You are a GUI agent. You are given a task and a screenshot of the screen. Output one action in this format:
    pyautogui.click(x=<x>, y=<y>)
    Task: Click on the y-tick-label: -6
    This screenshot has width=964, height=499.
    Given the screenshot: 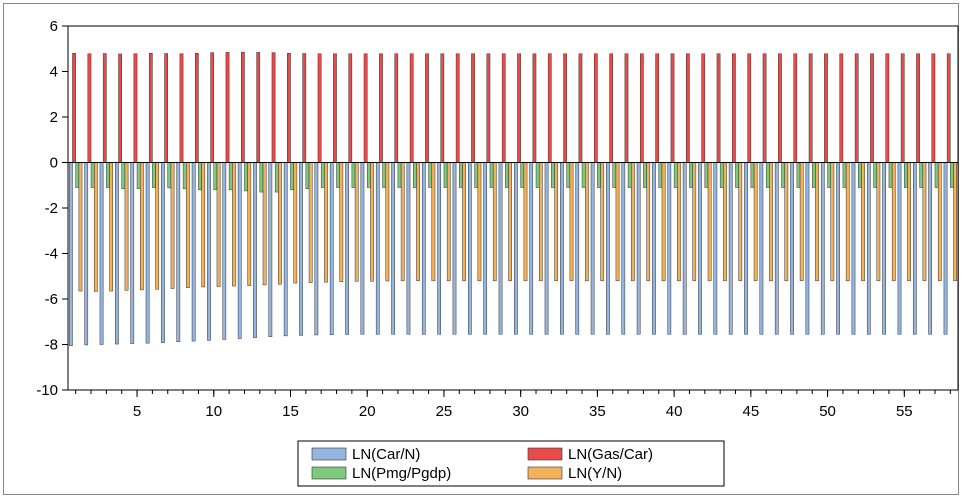 What is the action you would take?
    pyautogui.click(x=51, y=299)
    